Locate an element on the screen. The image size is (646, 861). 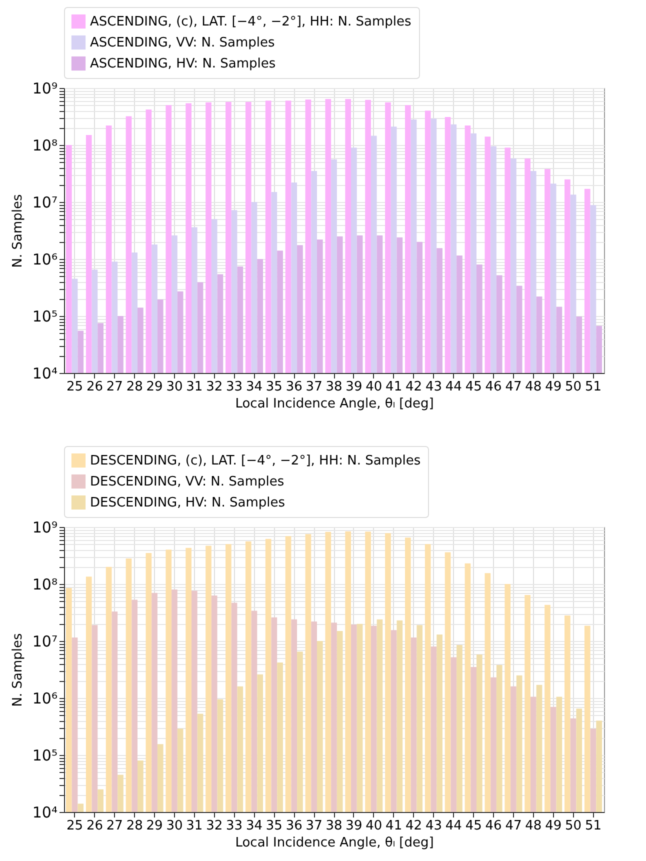
legend-label: DESCENDING, VV: N. Samples is located at coordinates (187, 482).